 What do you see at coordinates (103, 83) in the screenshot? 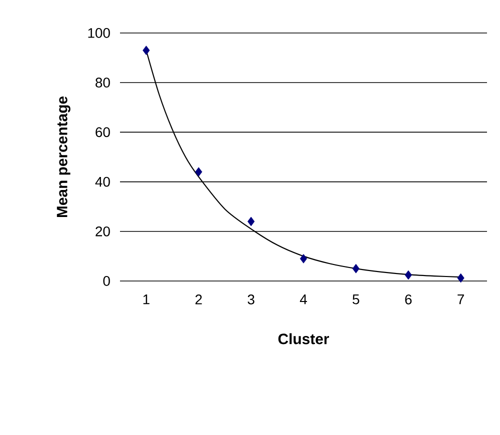
I see `y-tick-label: 80` at bounding box center [103, 83].